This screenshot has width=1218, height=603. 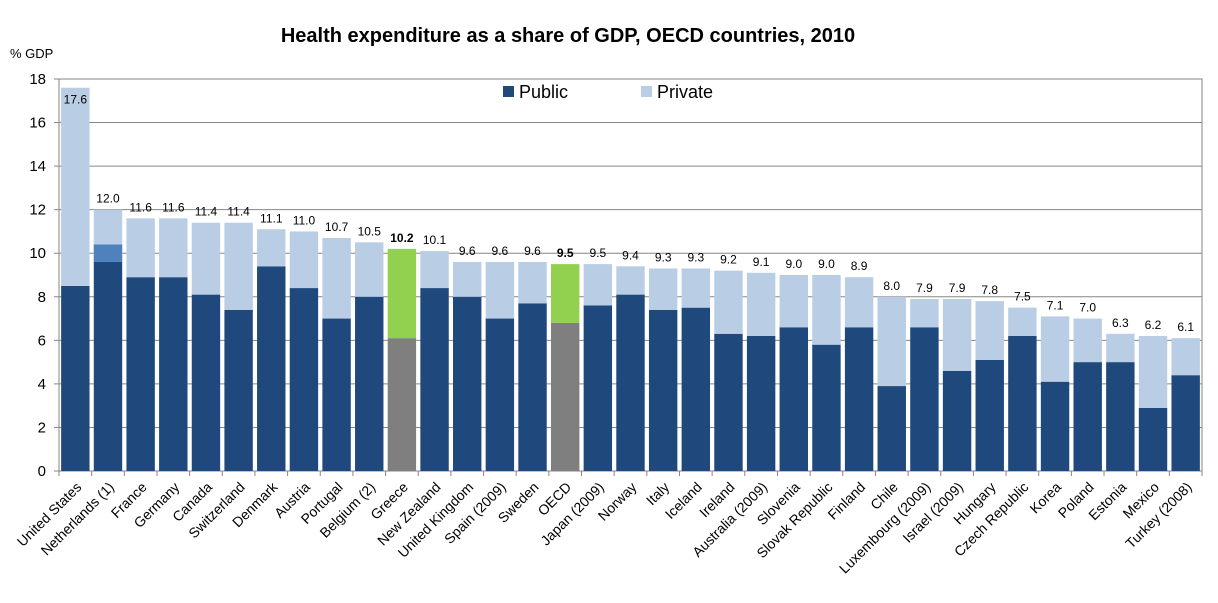 What do you see at coordinates (304, 220) in the screenshot?
I see `value-label: 11.0` at bounding box center [304, 220].